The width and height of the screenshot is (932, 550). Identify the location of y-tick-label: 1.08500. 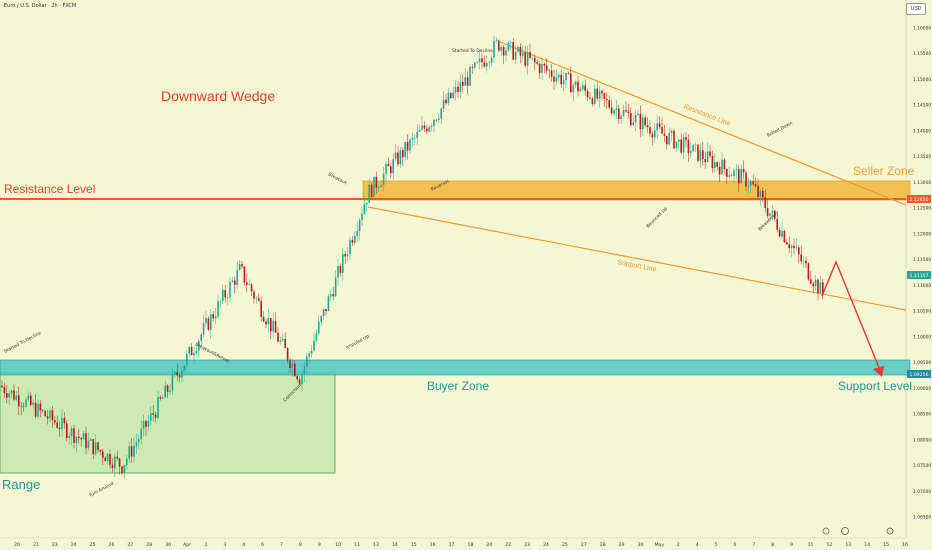
(922, 415).